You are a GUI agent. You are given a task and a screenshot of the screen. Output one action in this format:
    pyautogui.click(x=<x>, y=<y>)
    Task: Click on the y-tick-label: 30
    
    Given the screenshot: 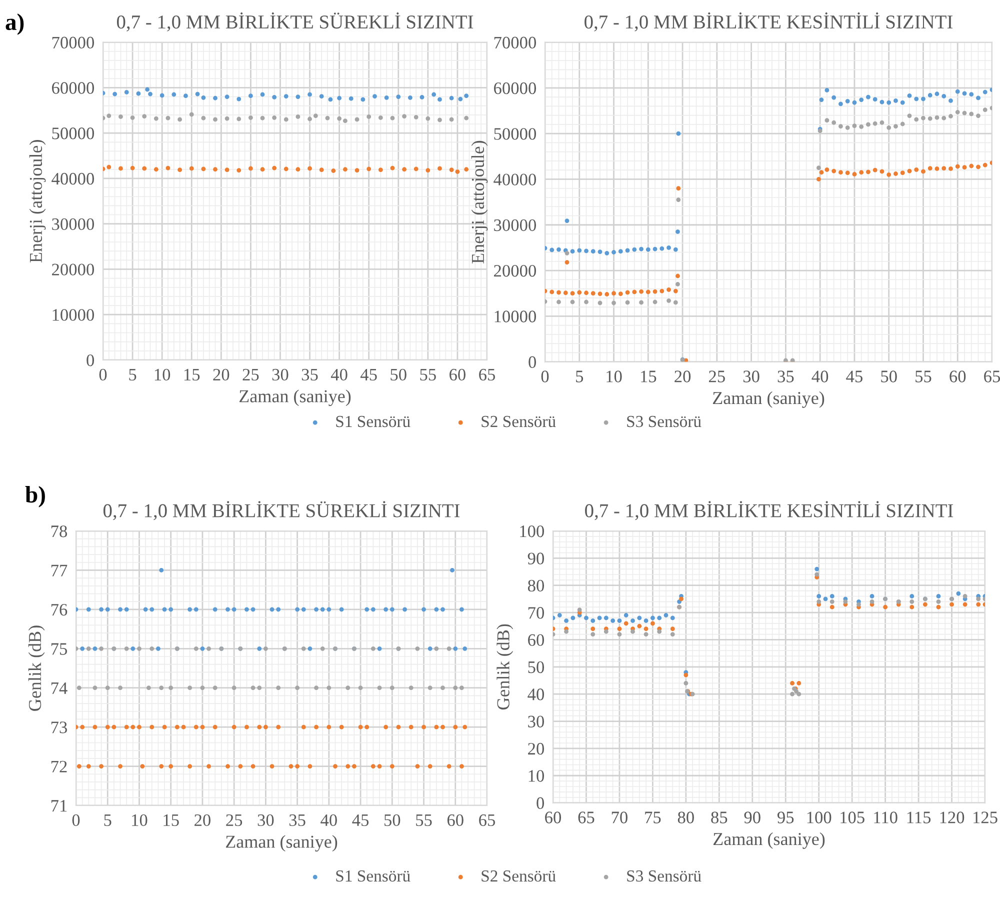 What is the action you would take?
    pyautogui.click(x=536, y=722)
    